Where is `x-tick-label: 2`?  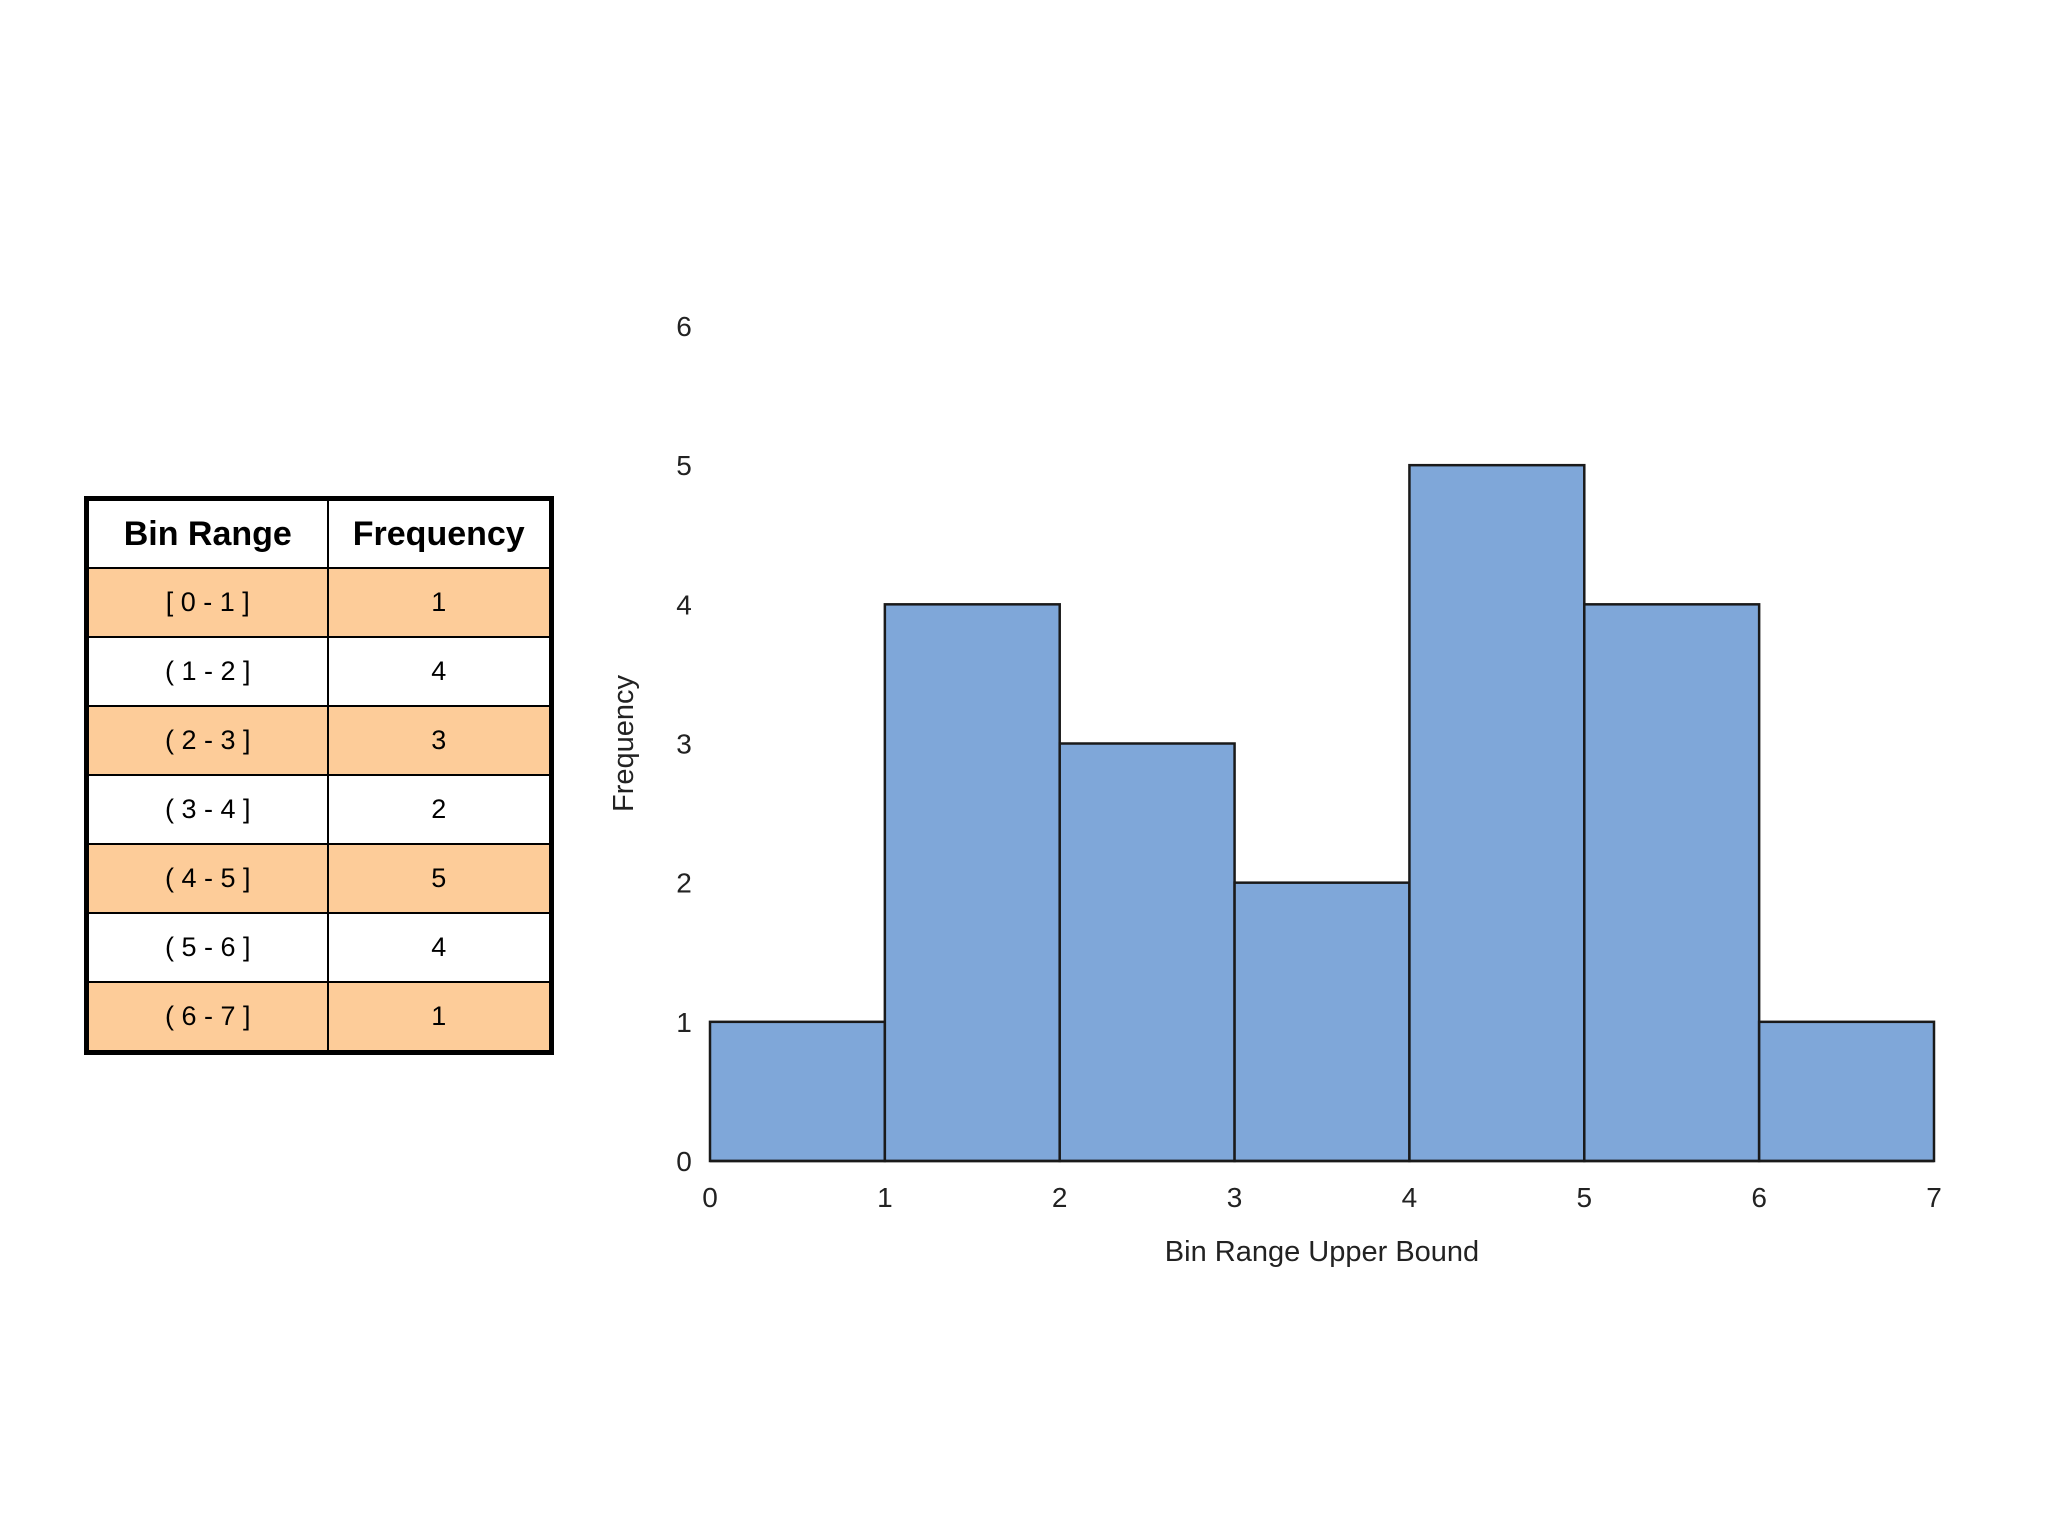 x-tick-label: 2 is located at coordinates (1060, 1197).